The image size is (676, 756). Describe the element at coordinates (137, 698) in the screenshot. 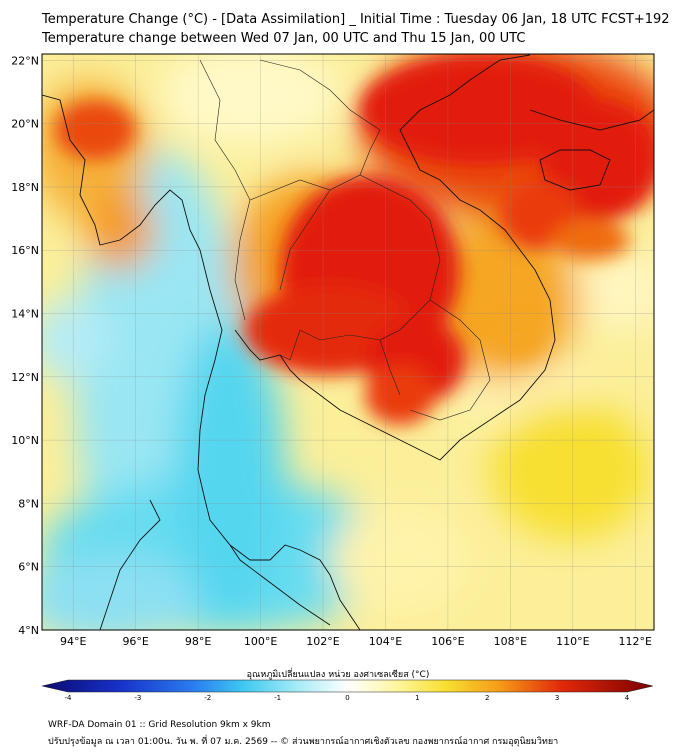

I see `colorbar-tick-label: -3` at that location.